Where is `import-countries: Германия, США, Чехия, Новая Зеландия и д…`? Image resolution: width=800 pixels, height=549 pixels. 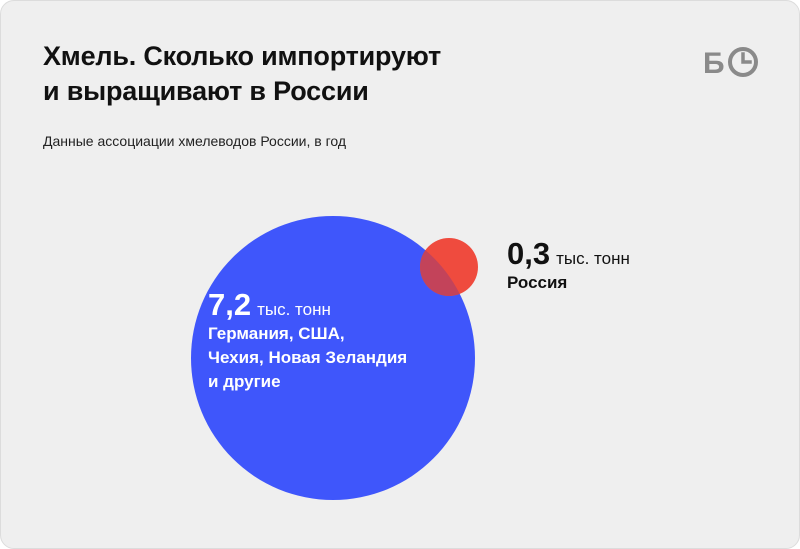
import-countries: Германия, США, Чехия, Новая Зеландия и д… is located at coordinates (308, 357).